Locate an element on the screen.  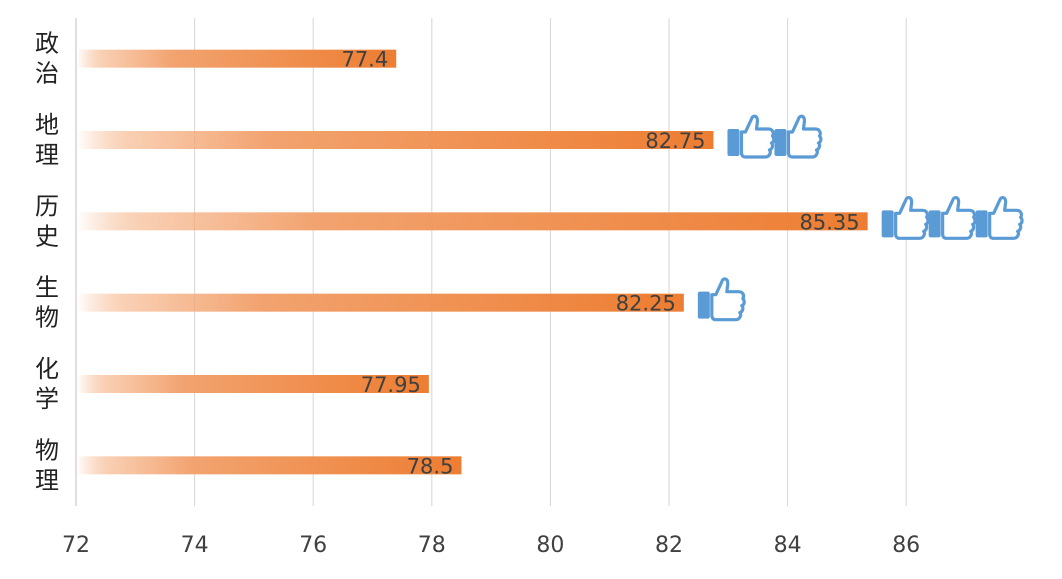
category-label-2: 历史 is located at coordinates (47, 221).